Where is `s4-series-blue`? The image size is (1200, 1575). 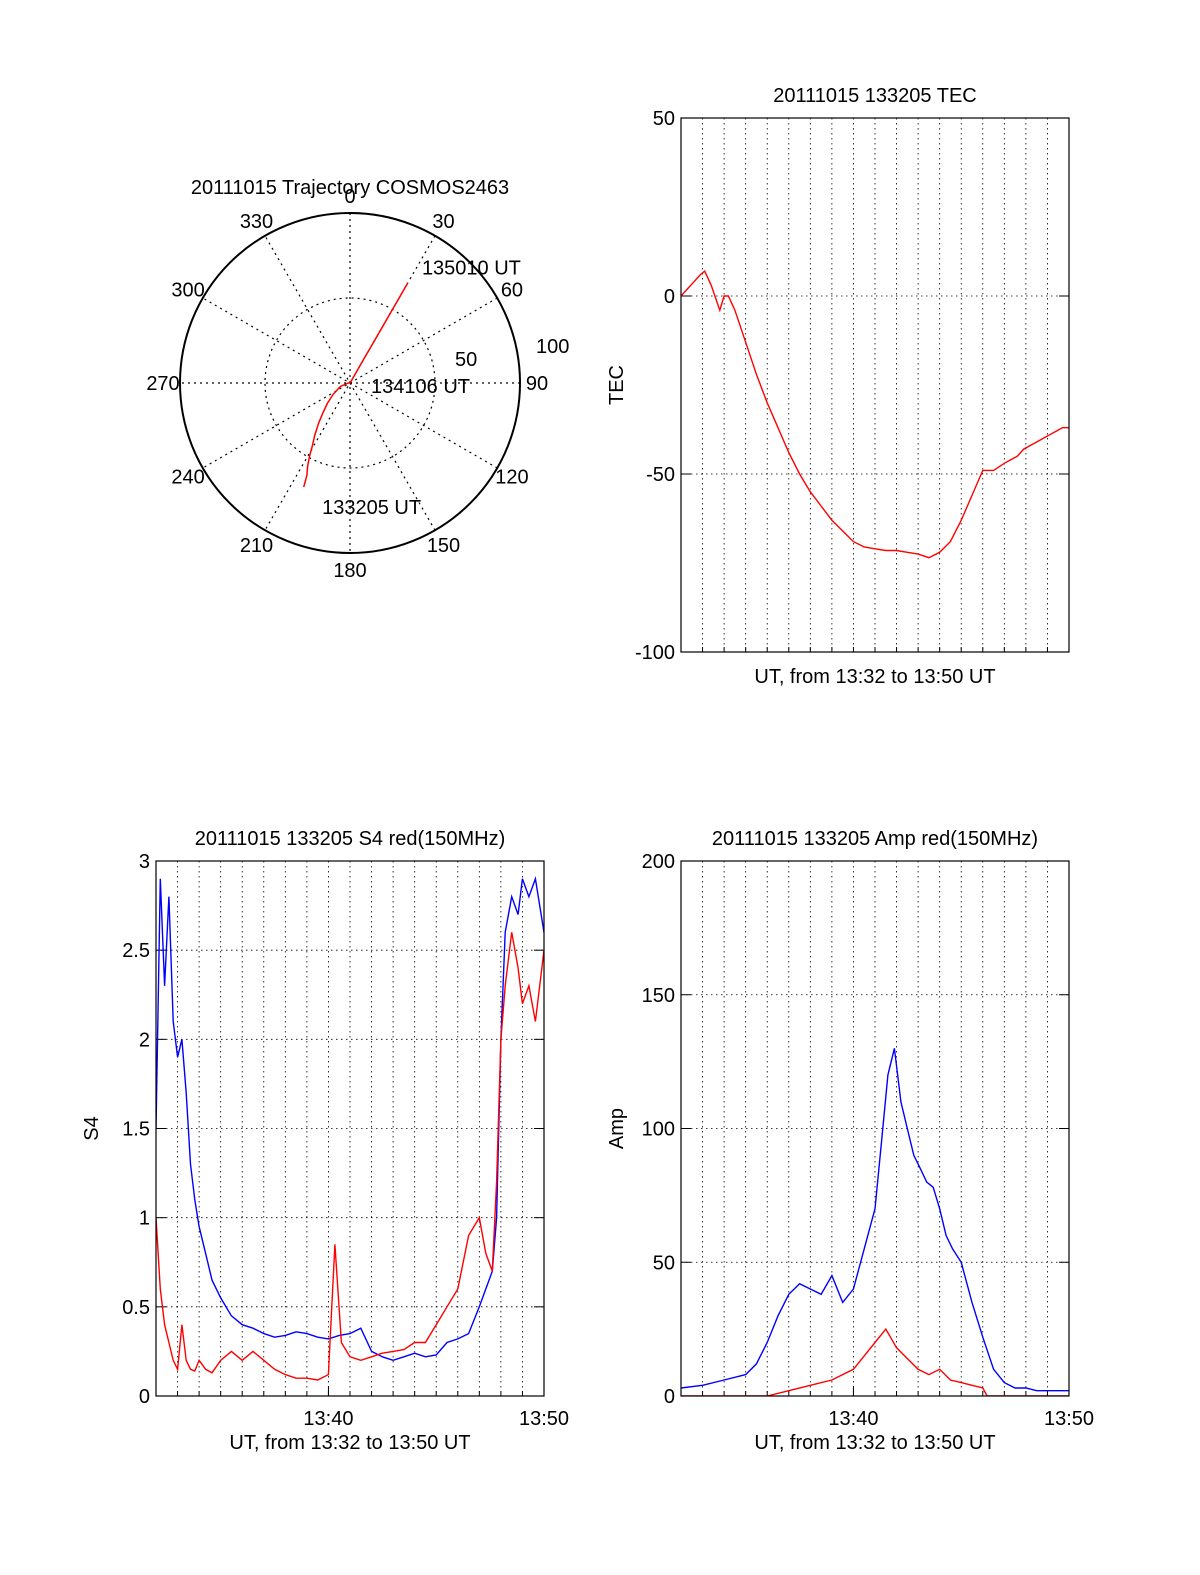 s4-series-blue is located at coordinates (350, 1119).